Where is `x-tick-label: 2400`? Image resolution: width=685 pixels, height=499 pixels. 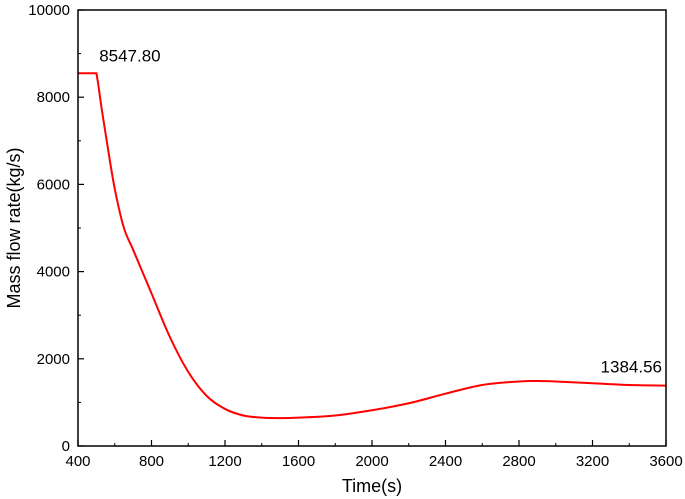
x-tick-label: 2400 is located at coordinates (445, 461).